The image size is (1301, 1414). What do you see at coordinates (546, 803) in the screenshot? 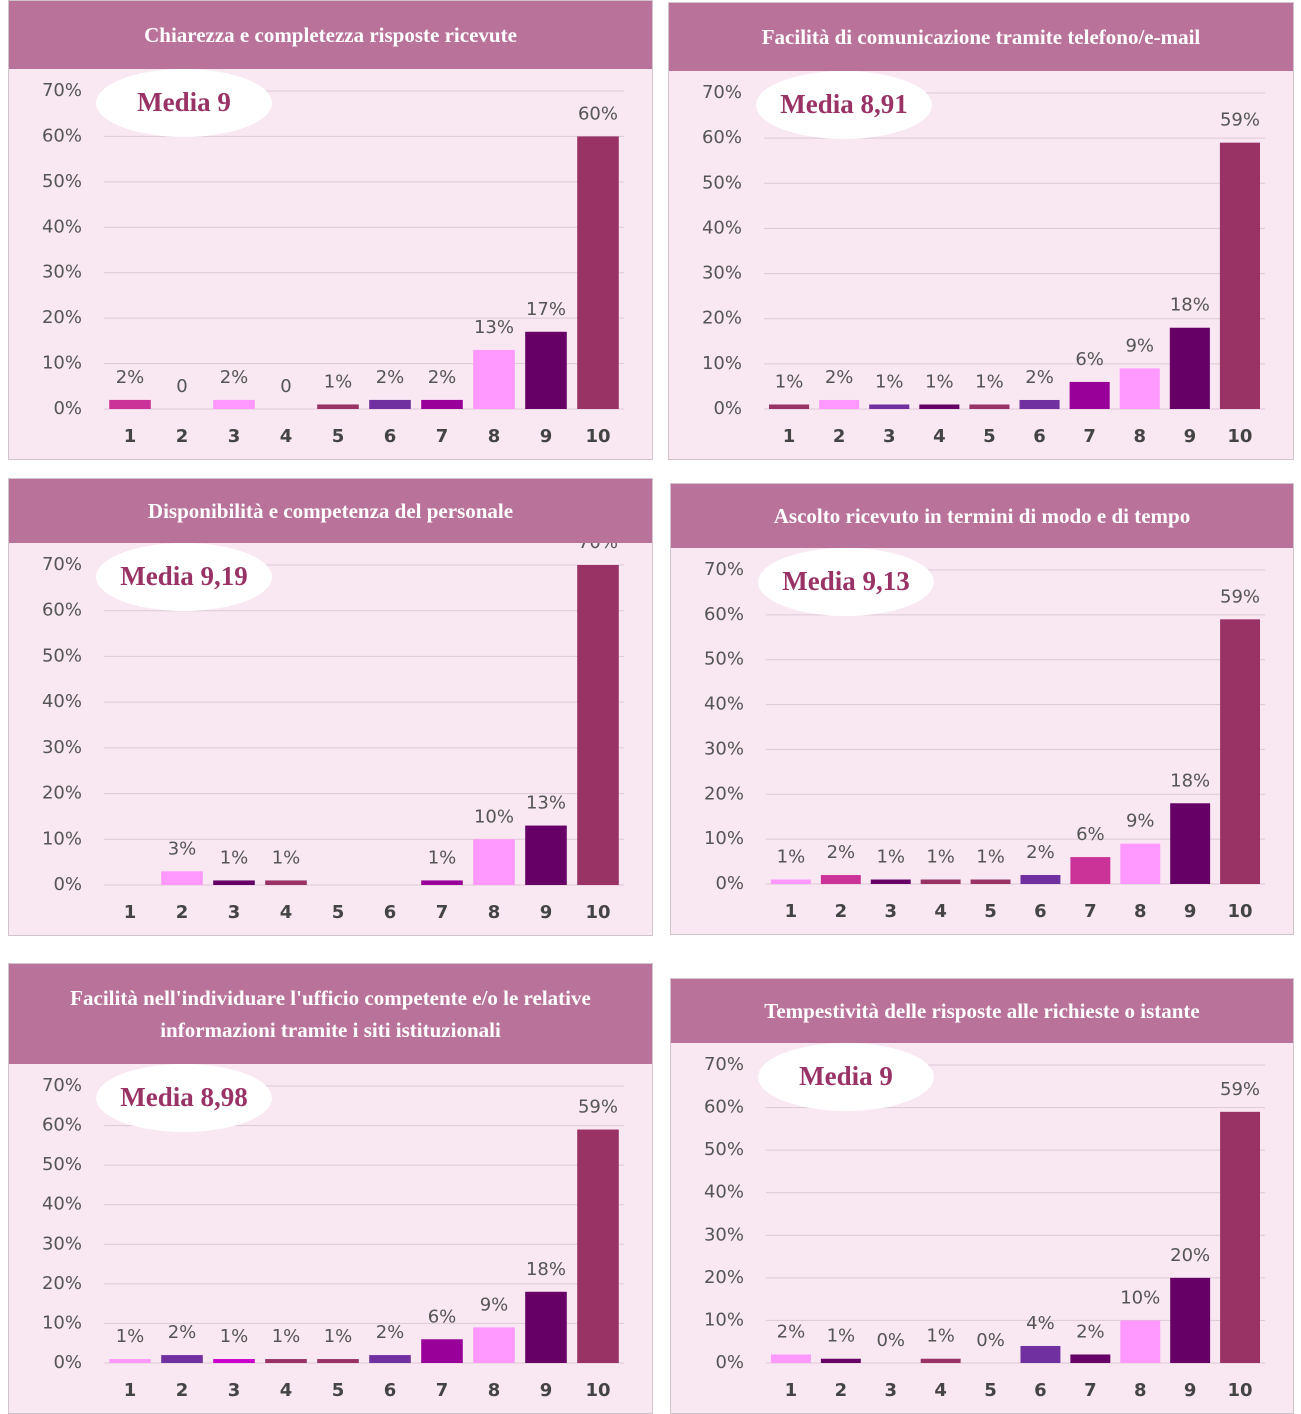
I see `value-label: 13%` at bounding box center [546, 803].